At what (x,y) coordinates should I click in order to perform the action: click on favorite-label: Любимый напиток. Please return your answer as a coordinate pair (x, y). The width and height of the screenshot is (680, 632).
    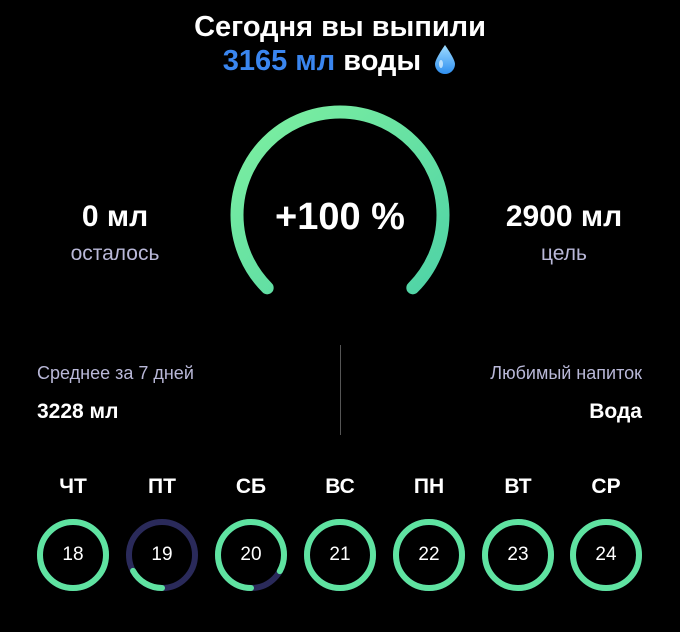
    Looking at the image, I should click on (566, 373).